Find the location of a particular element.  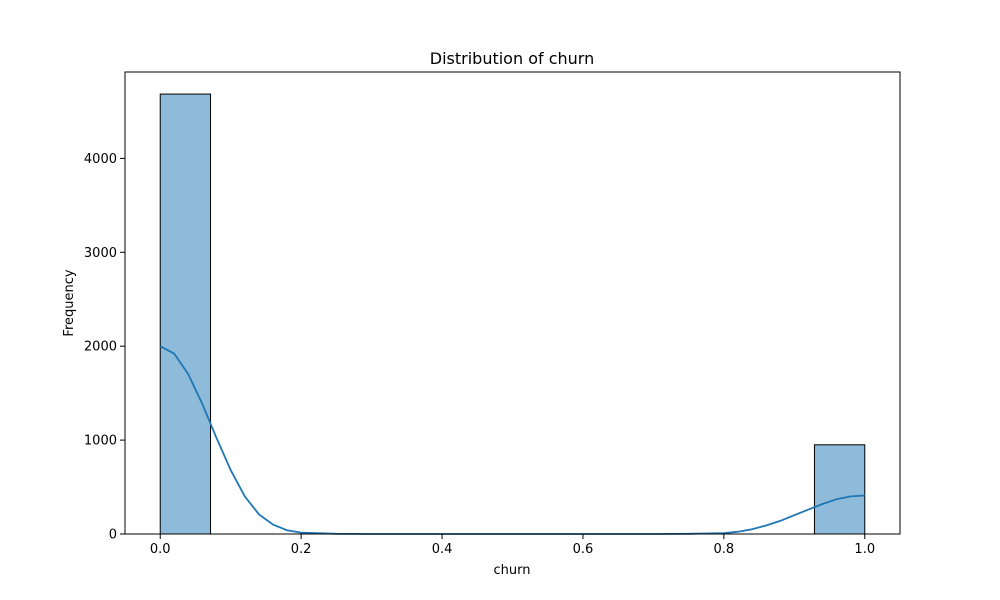

y-axis-ticks: 0 1000 2000 3000 4000 is located at coordinates (104, 347).